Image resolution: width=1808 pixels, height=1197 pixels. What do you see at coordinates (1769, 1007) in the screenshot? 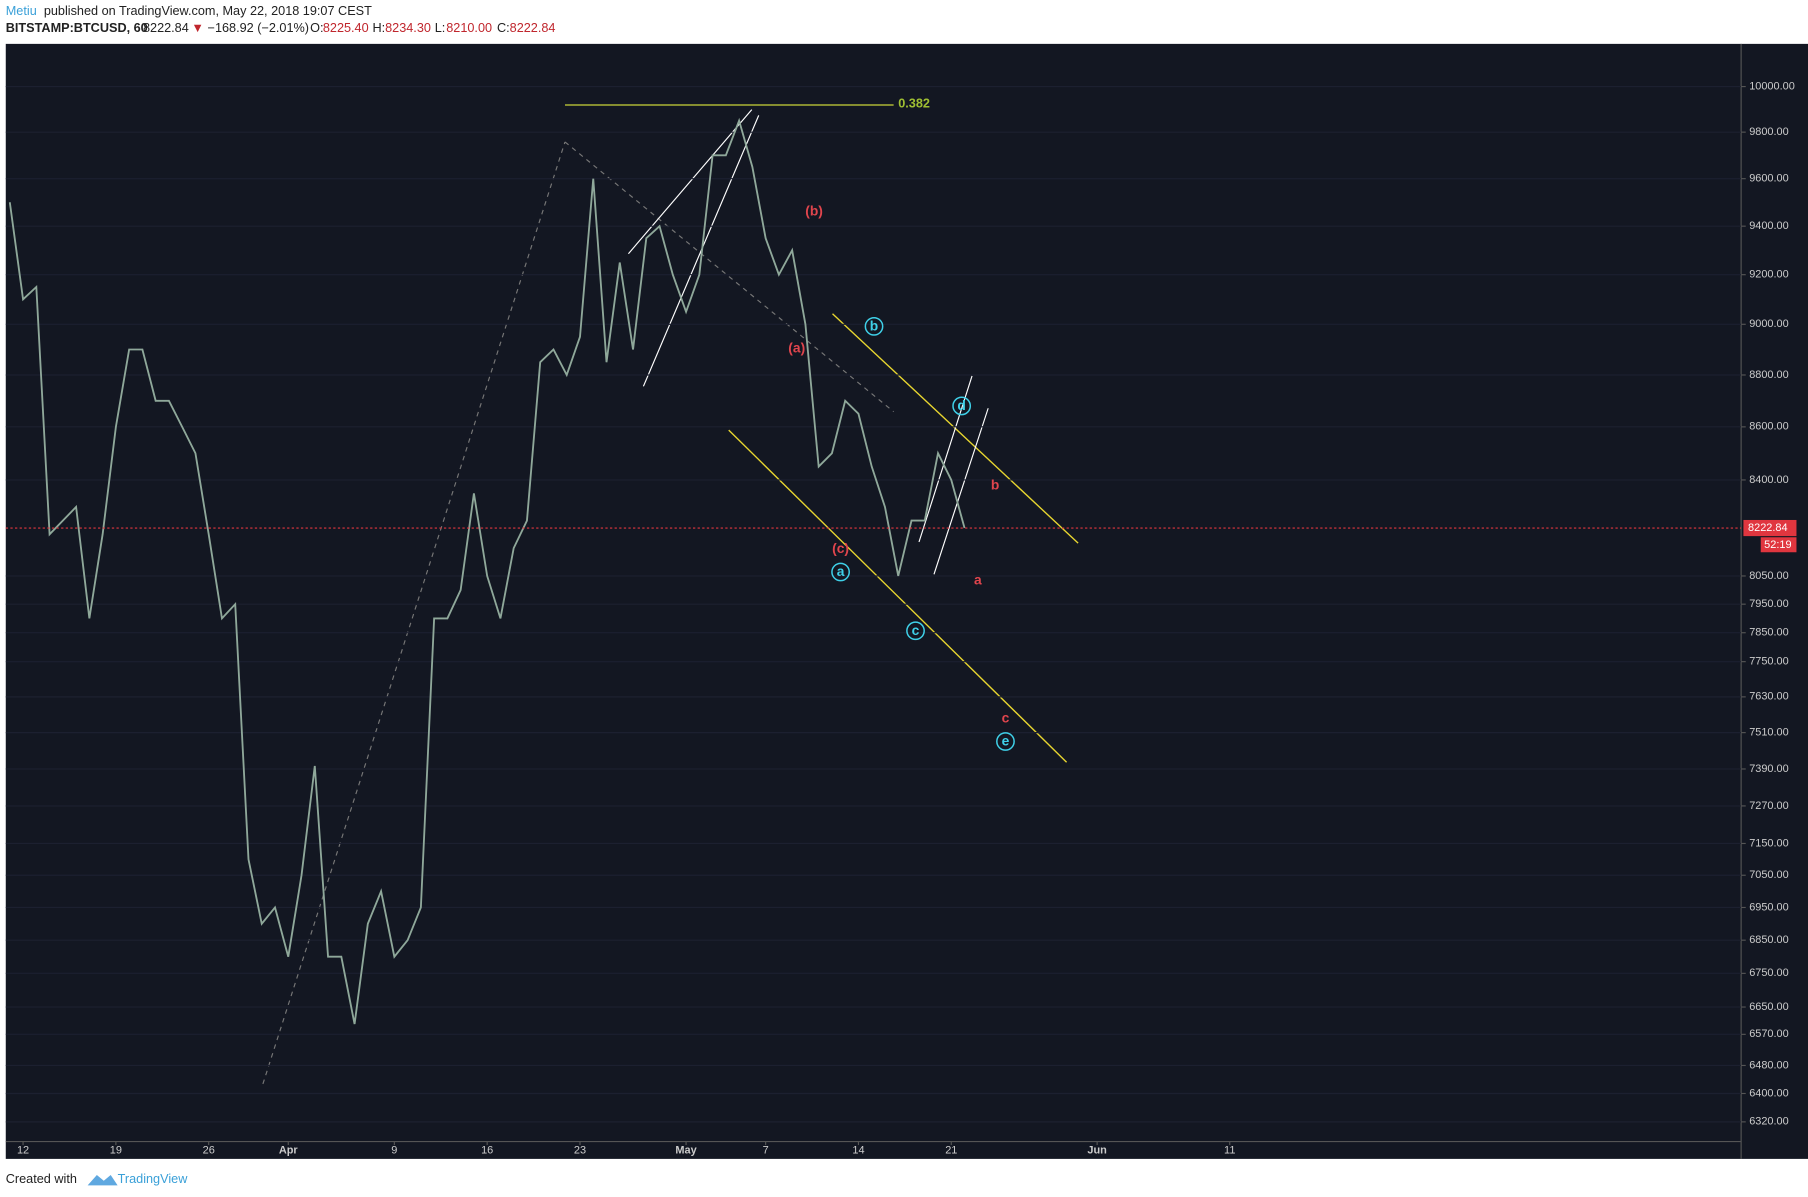
I see `y-tick-label: 6650.00` at bounding box center [1769, 1007].